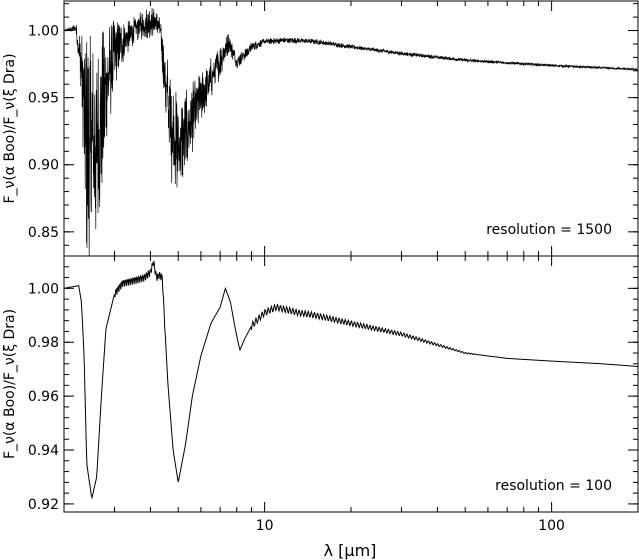  Describe the element at coordinates (43, 99) in the screenshot. I see `y-tick-label: 0.95` at that location.